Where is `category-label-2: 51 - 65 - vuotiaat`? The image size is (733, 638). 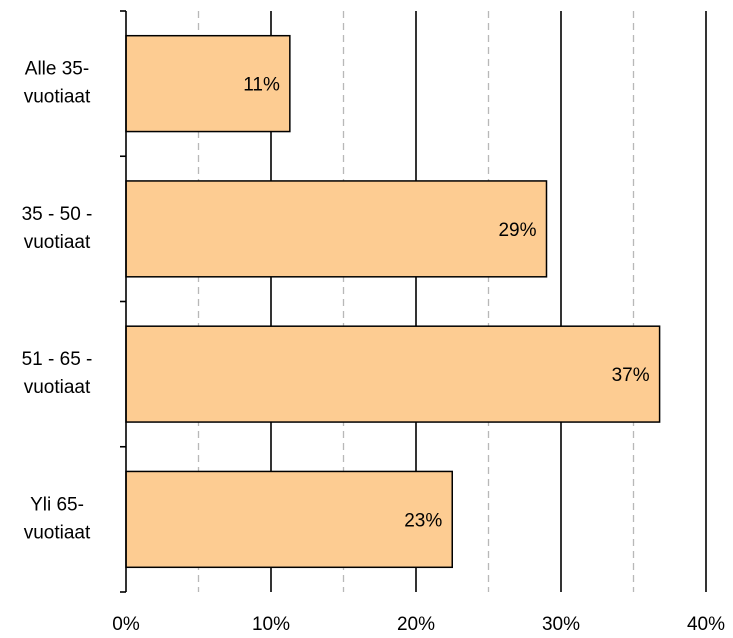 category-label-2: 51 - 65 - vuotiaat is located at coordinates (57, 373).